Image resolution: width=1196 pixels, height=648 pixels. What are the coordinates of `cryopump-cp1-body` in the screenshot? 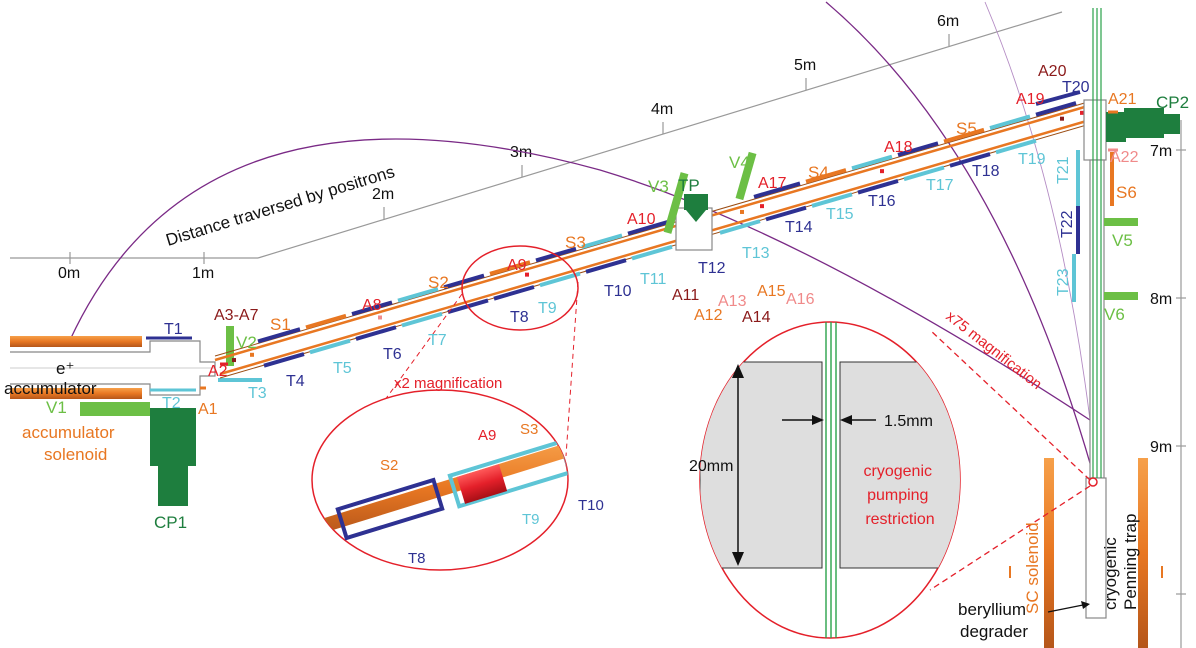 It's located at (173, 437).